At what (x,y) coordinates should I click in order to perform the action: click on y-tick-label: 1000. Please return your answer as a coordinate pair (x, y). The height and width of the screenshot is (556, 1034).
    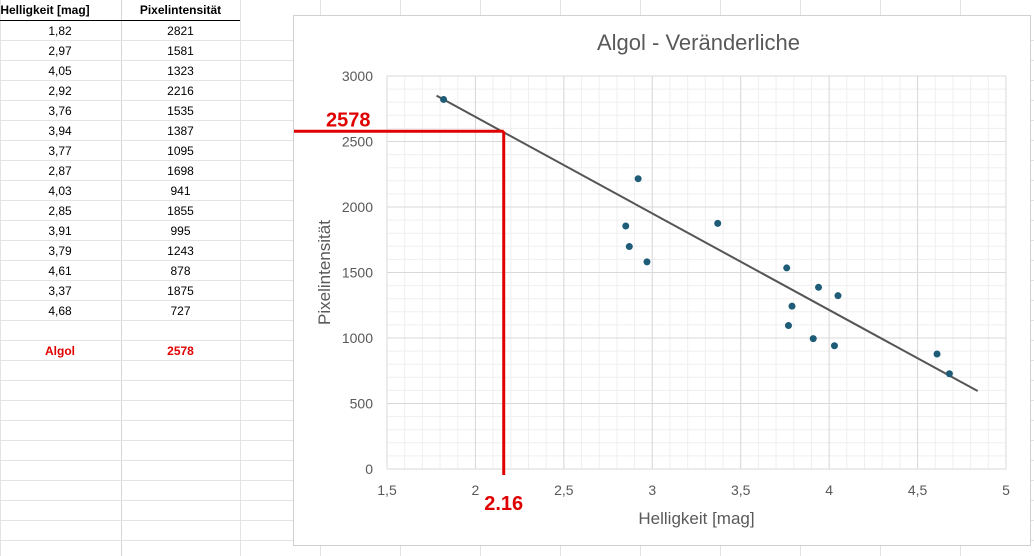
    Looking at the image, I should click on (357, 338).